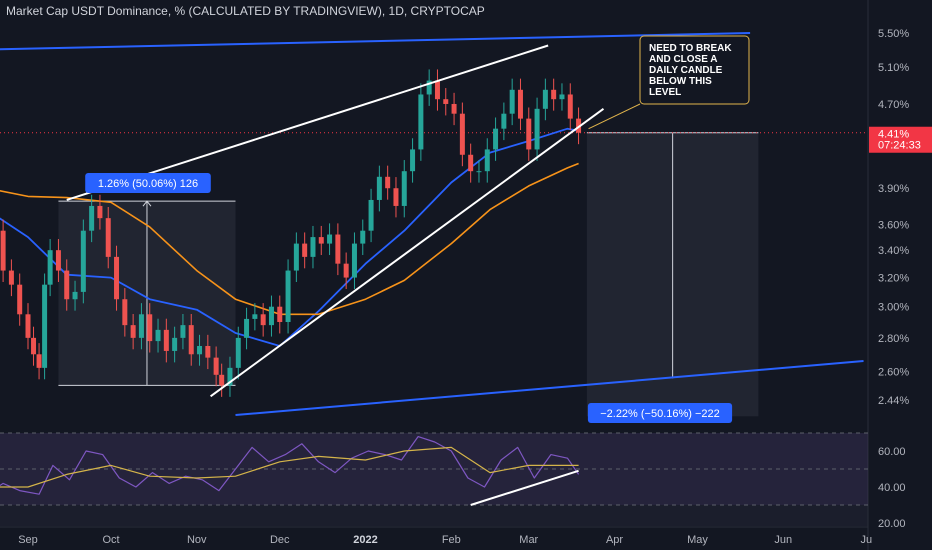  Describe the element at coordinates (893, 225) in the screenshot. I see `price-tick-label: 3.60%` at that location.